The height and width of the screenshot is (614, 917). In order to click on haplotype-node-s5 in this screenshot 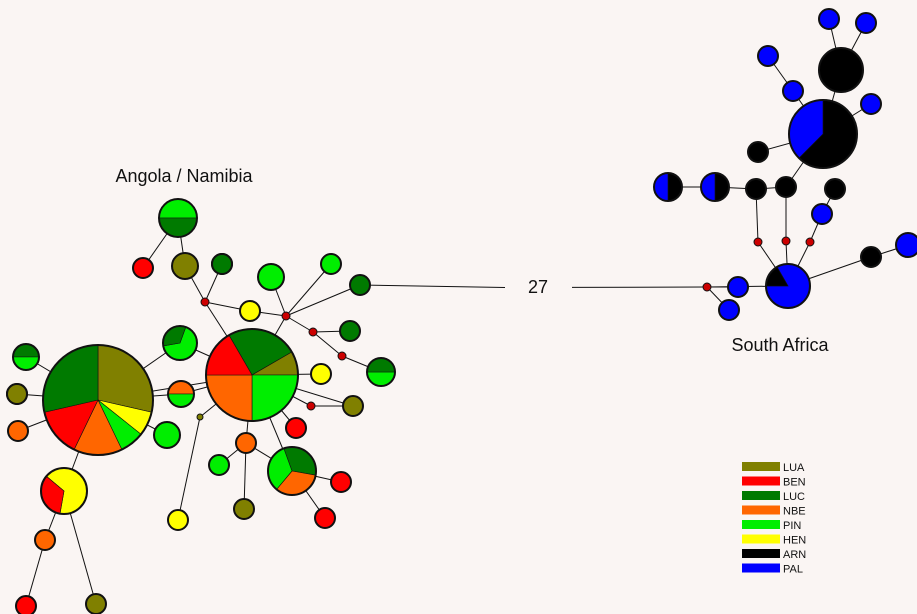, I will do `click(793, 91)`.